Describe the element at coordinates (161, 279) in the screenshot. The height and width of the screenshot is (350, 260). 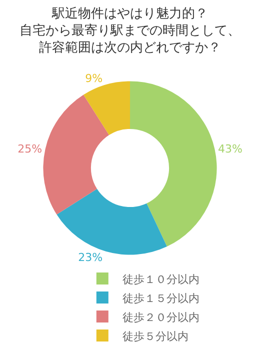
I see `legend-label: 徒歩１０分以内` at that location.